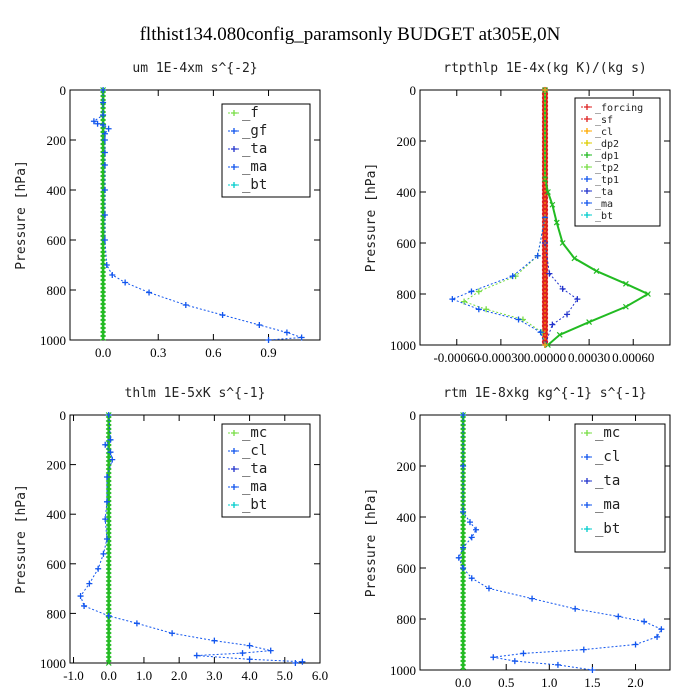 The height and width of the screenshot is (700, 700). What do you see at coordinates (607, 180) in the screenshot?
I see `legend-label: _tp1` at bounding box center [607, 180].